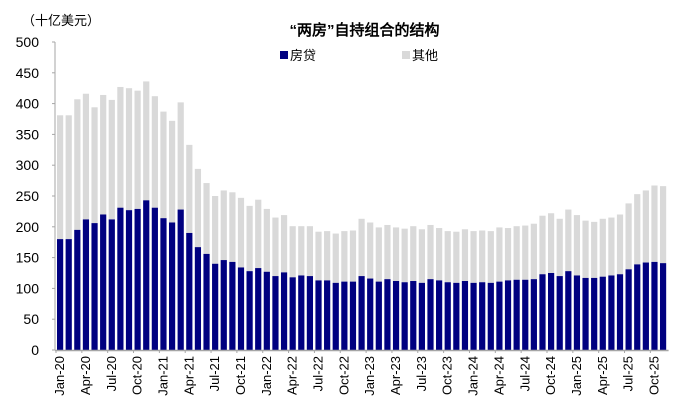 Image resolution: width=681 pixels, height=415 pixels. Describe the element at coordinates (447, 375) in the screenshot. I see `x-tick-label: Oct-23` at that location.